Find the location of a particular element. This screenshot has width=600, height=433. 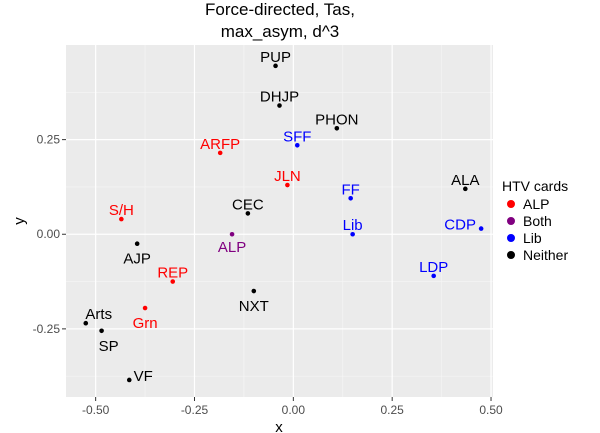

data-point-sff is located at coordinates (297, 145).